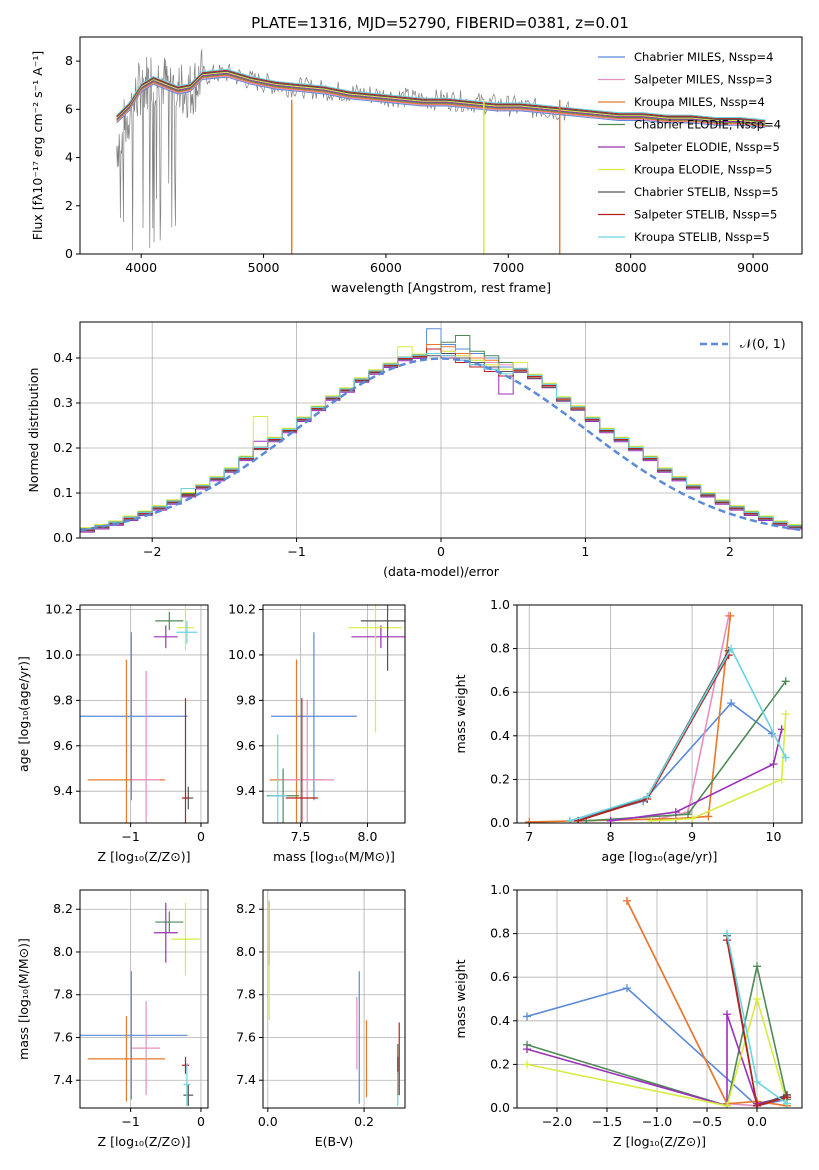  Describe the element at coordinates (441, 96) in the screenshot. I see `spectrum-model-line` at that location.